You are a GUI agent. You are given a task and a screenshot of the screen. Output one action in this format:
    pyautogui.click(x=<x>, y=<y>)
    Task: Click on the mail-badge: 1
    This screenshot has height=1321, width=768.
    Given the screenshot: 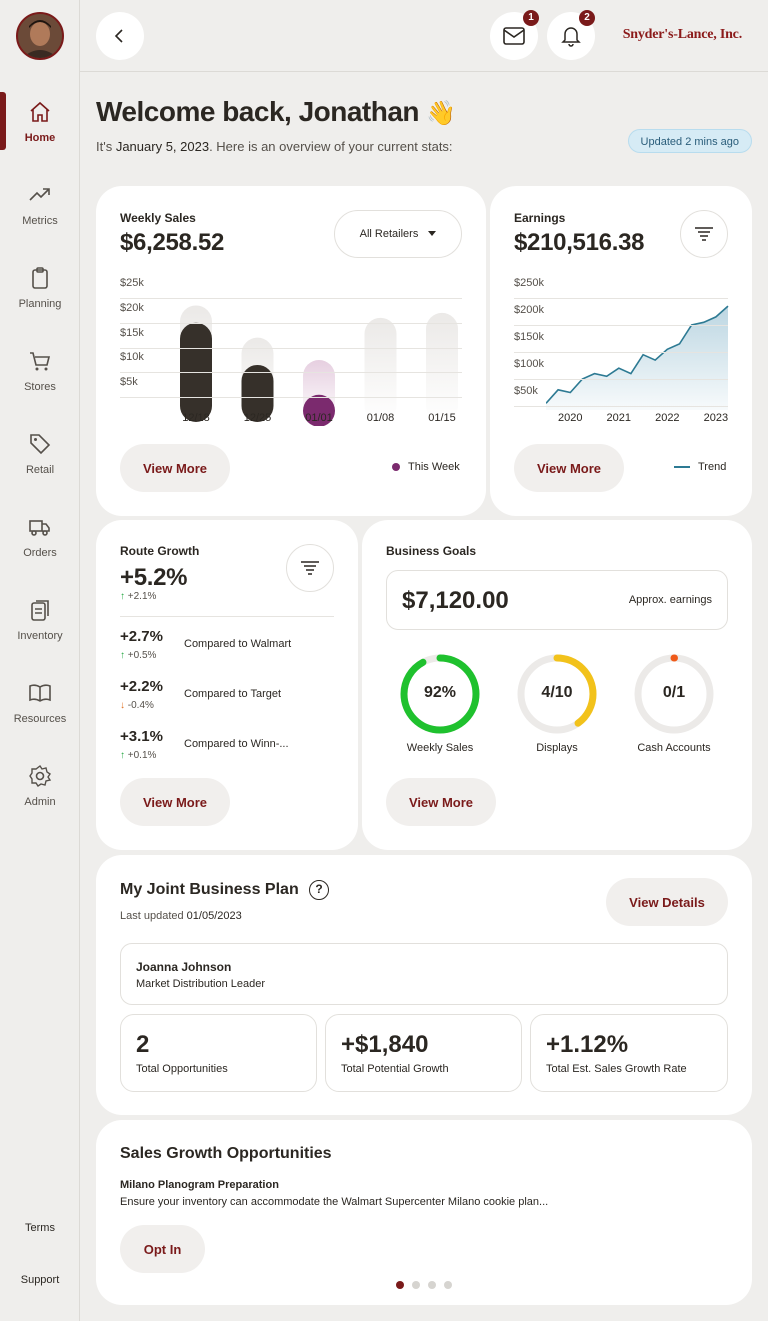 What is the action you would take?
    pyautogui.click(x=531, y=18)
    